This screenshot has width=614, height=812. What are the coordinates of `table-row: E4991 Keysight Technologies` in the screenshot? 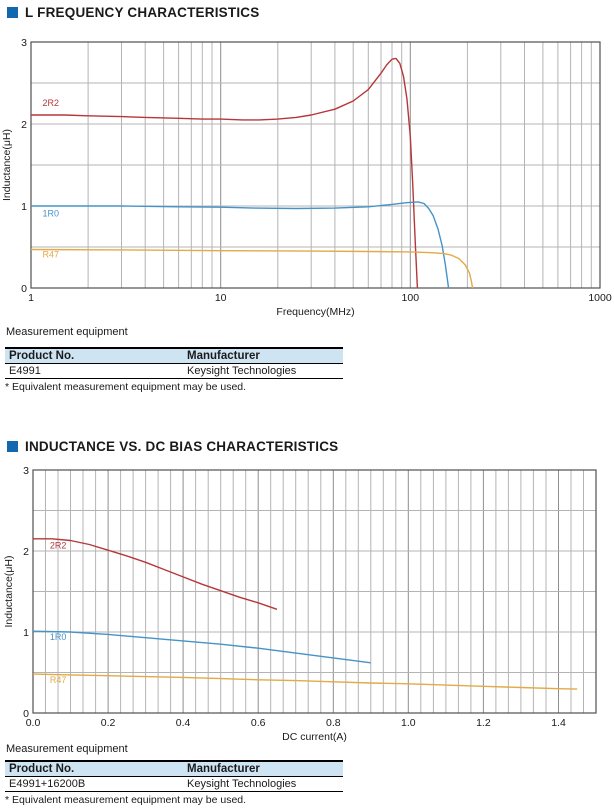 It's located at (174, 371).